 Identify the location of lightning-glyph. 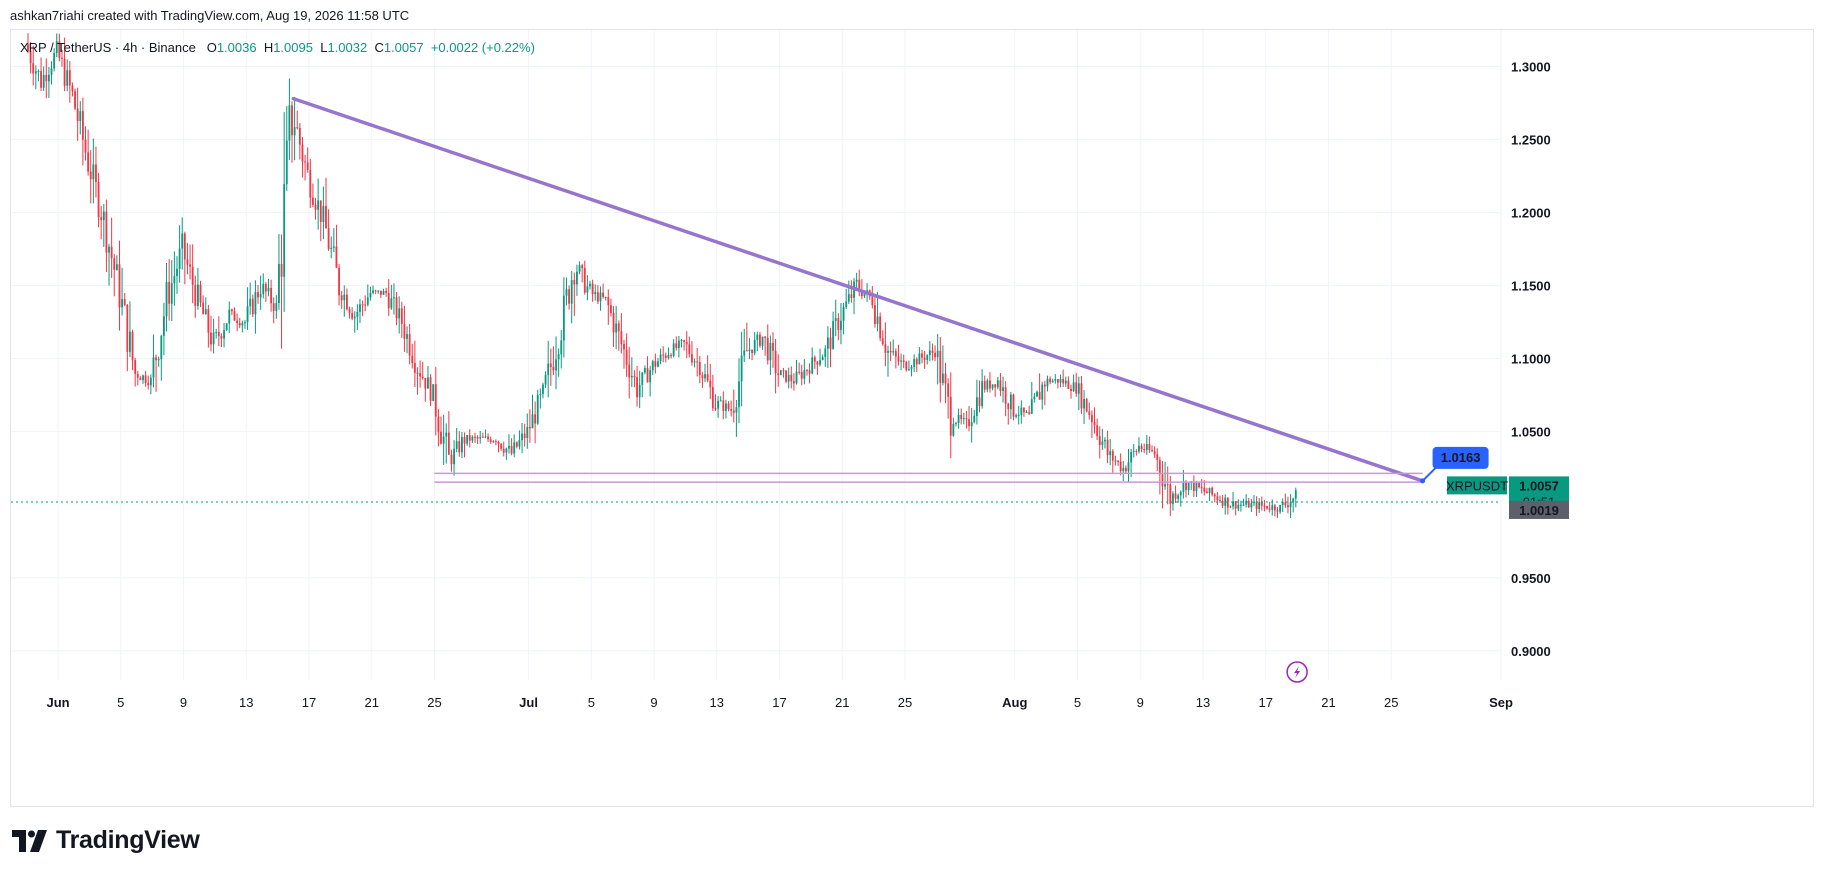
(1297, 672).